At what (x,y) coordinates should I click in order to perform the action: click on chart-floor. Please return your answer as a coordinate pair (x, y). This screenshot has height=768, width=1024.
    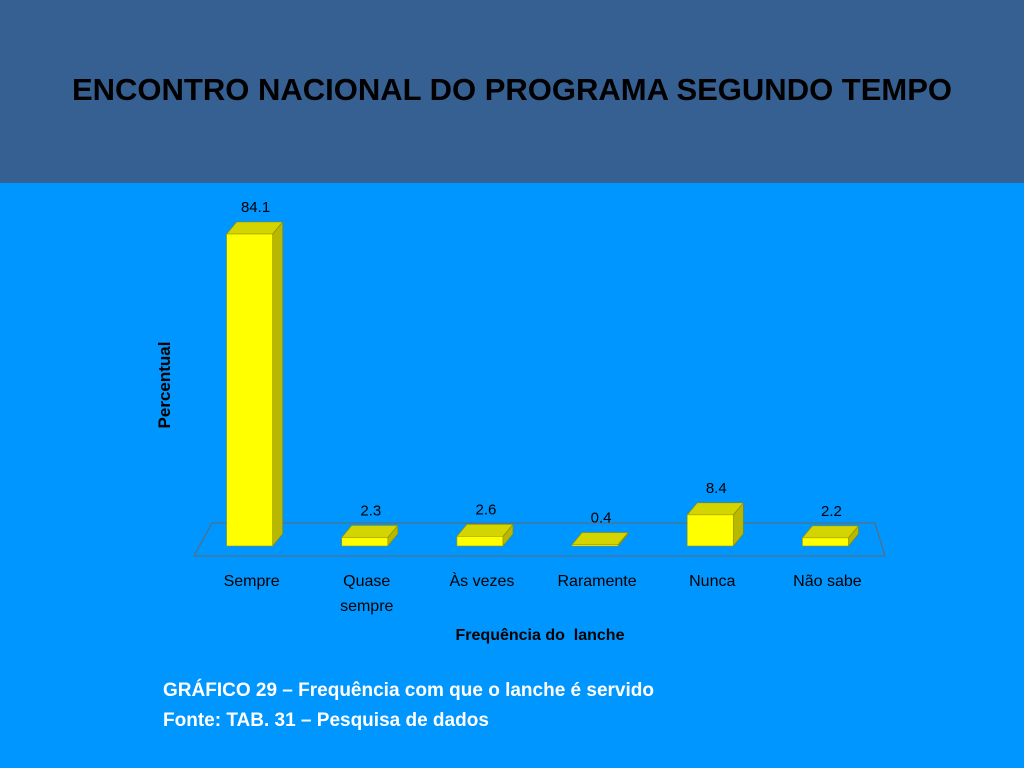
    Looking at the image, I should click on (539, 539).